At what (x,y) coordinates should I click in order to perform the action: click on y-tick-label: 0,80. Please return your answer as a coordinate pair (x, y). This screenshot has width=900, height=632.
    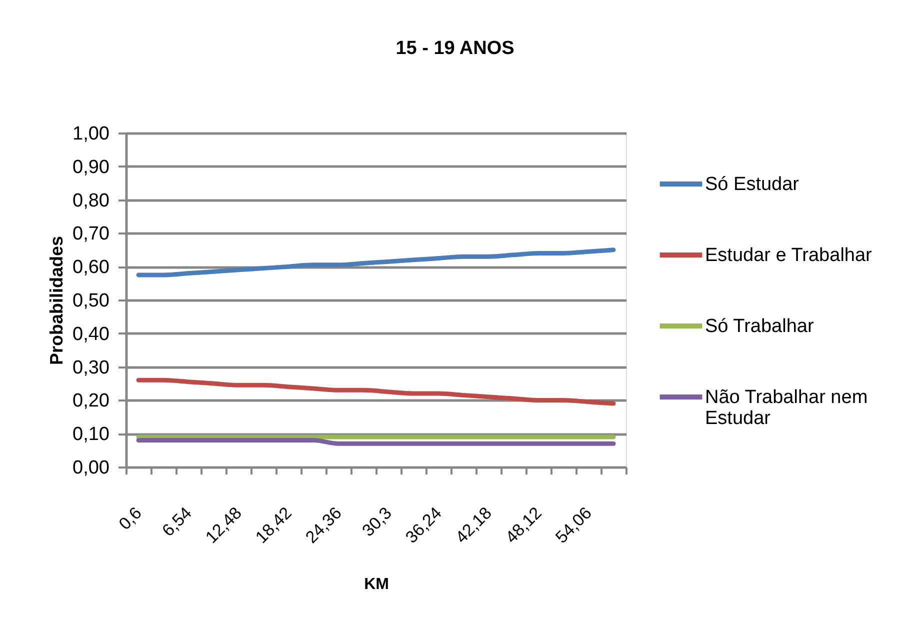
    Looking at the image, I should click on (91, 201).